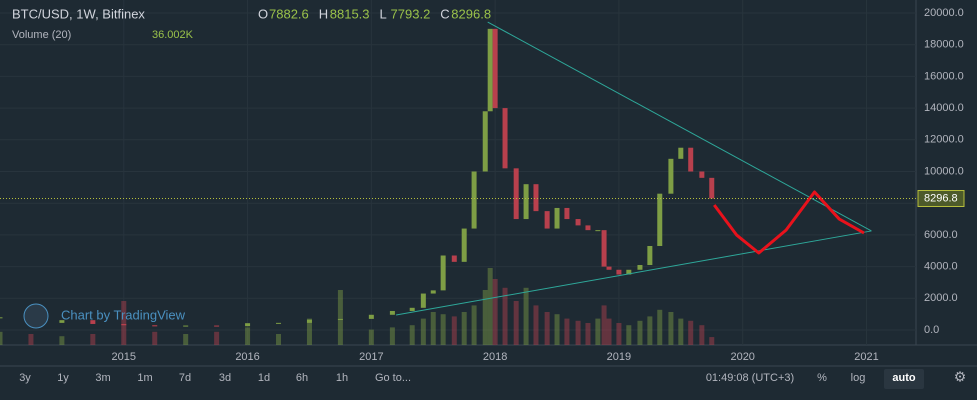  I want to click on clock: 01:49:08 (UTC+3), so click(750, 378).